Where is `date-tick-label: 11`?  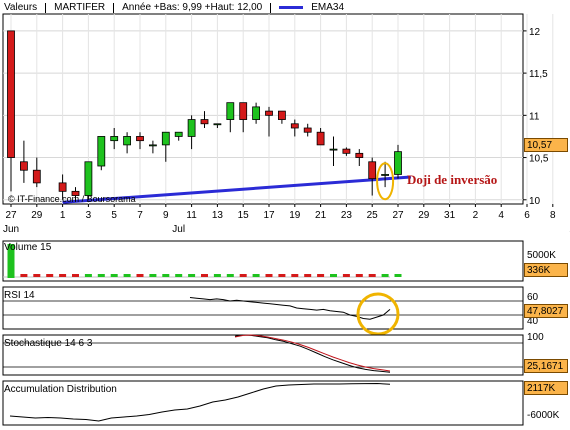
date-tick-label: 11 is located at coordinates (191, 215).